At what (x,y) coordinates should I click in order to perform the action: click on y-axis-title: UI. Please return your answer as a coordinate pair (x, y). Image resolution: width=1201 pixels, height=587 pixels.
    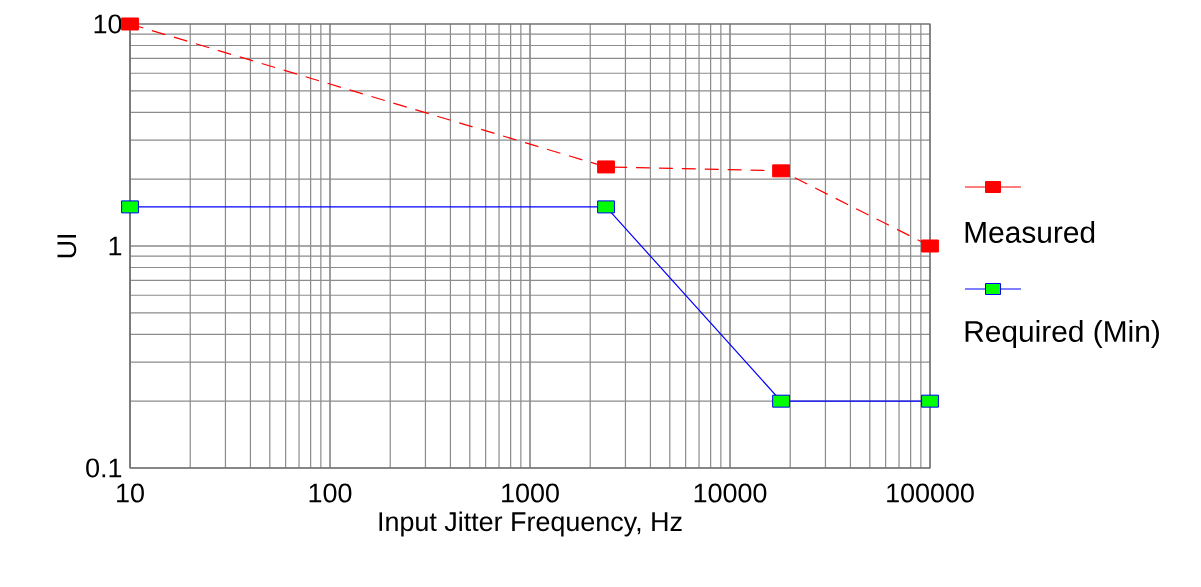
    Looking at the image, I should click on (67, 246).